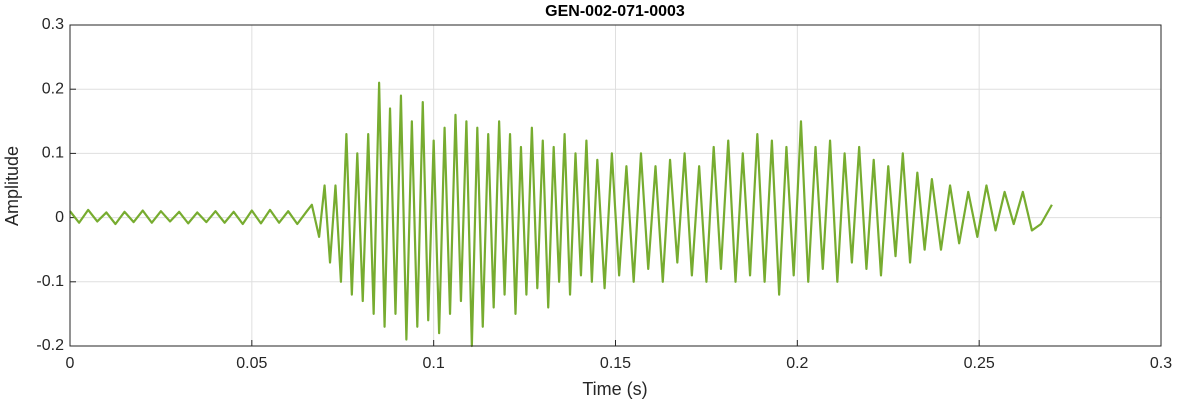 The height and width of the screenshot is (404, 1177). Describe the element at coordinates (53, 88) in the screenshot. I see `y-tick-label: 0.2` at that location.